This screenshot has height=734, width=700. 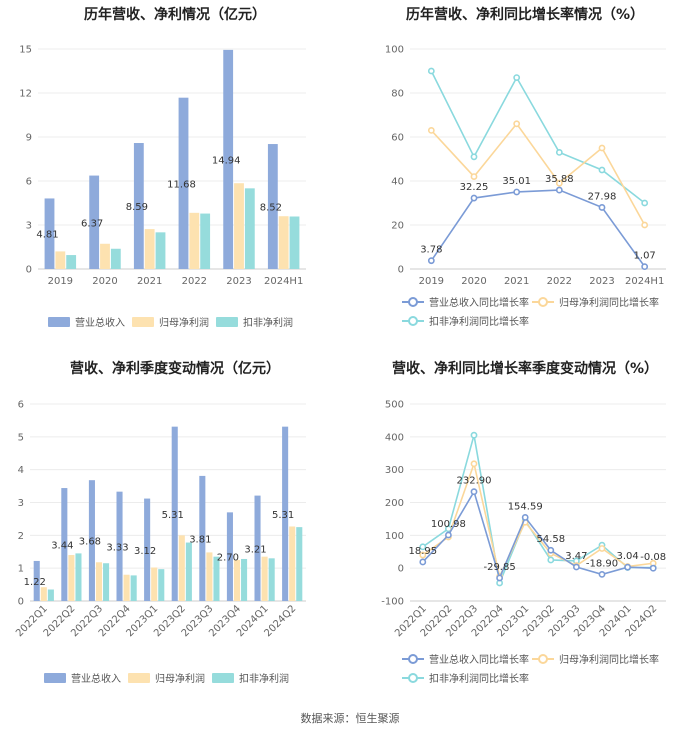 I want to click on quarter-bar-legend-label: 扣非净利润, so click(x=264, y=678).